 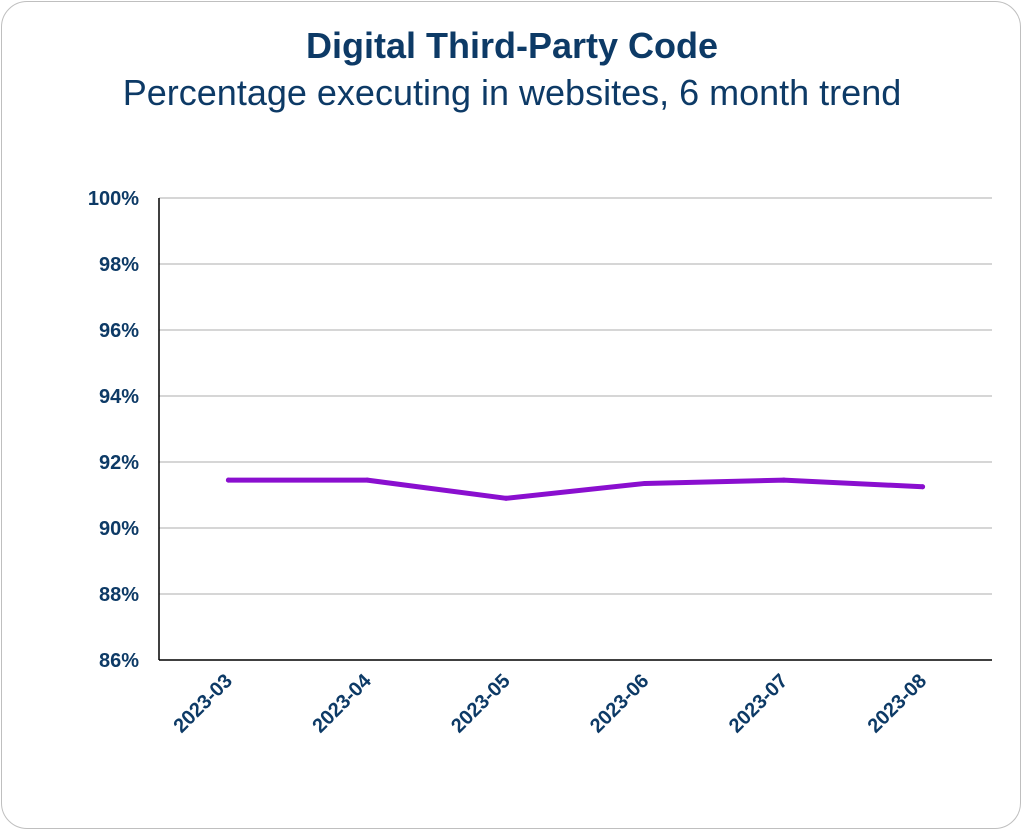 What do you see at coordinates (119, 397) in the screenshot?
I see `y-tick-label: 94%` at bounding box center [119, 397].